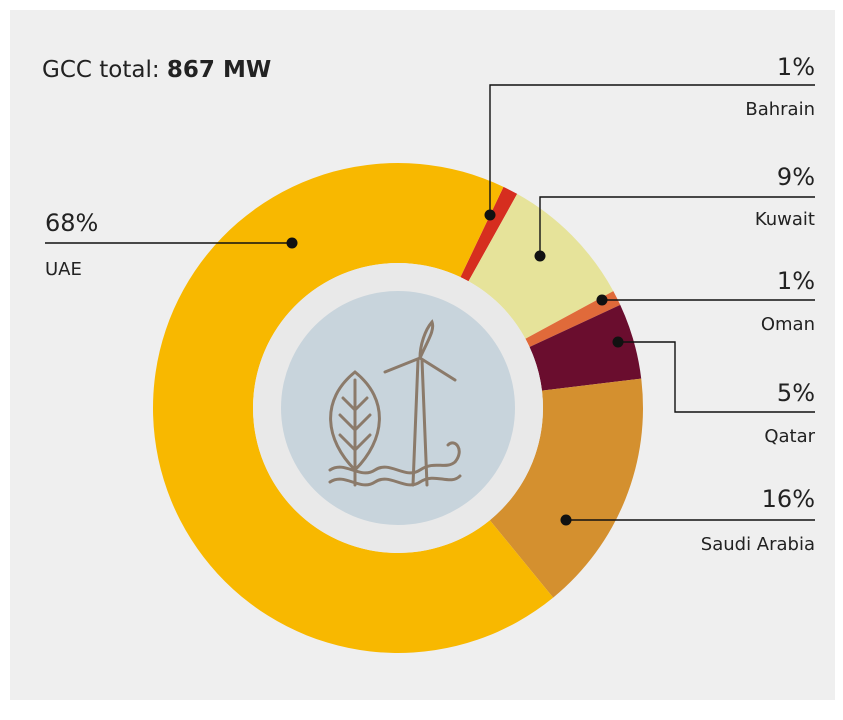 This screenshot has height=720, width=843. I want to click on title-text: GCC total:, so click(101, 70).